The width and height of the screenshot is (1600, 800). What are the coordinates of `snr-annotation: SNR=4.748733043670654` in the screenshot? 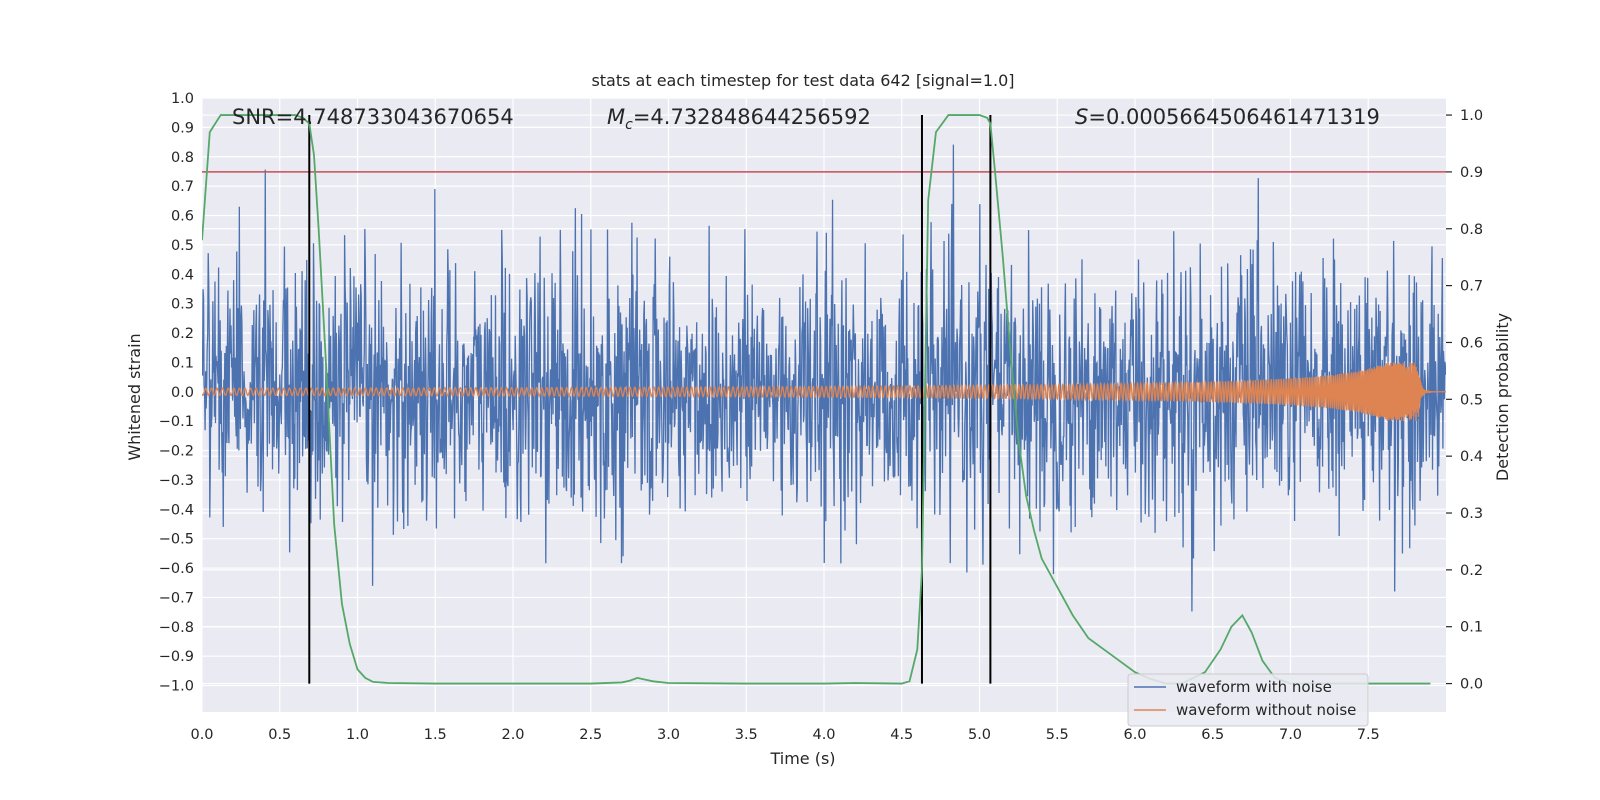 It's located at (373, 117).